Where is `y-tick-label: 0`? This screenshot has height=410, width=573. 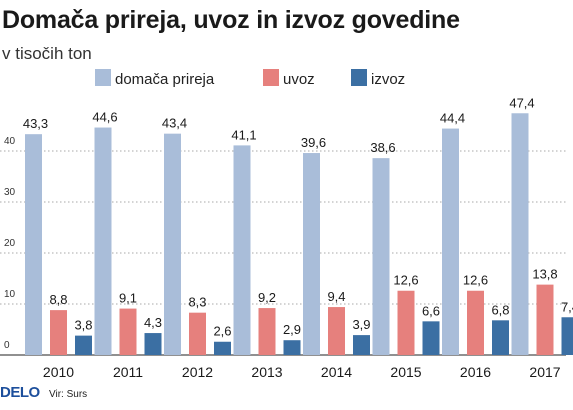
y-tick-label: 0 is located at coordinates (7, 345).